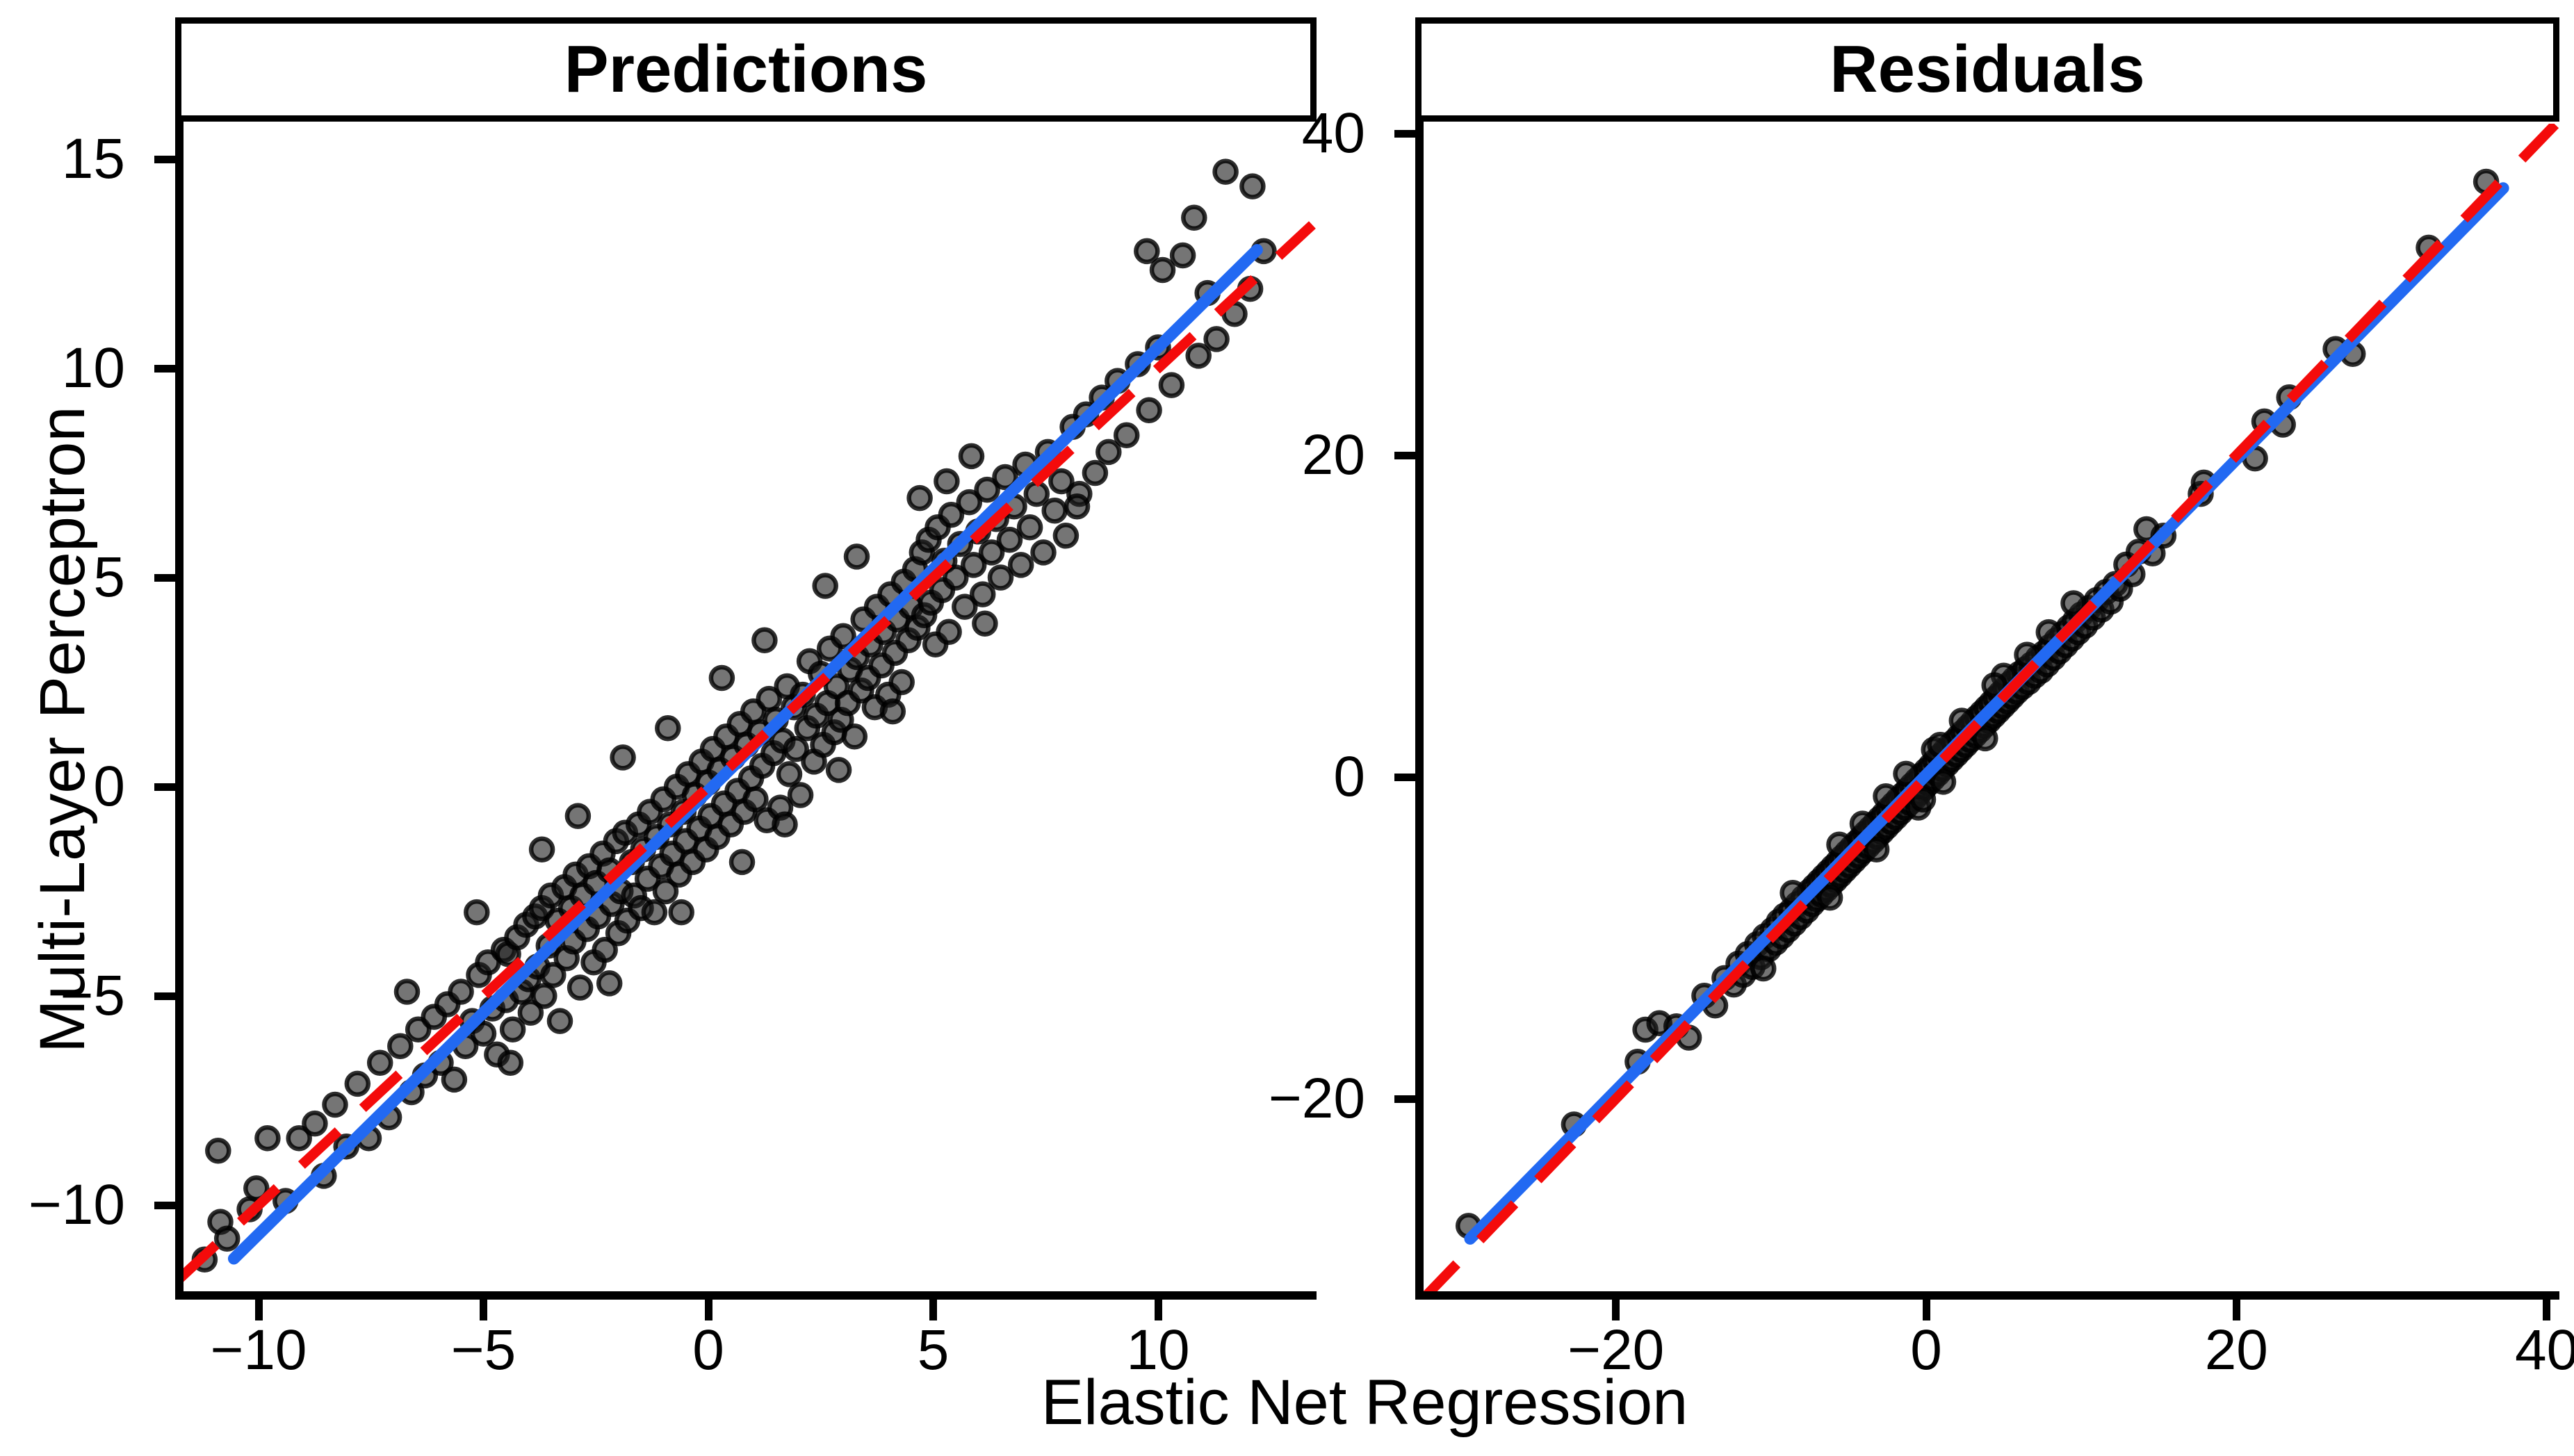 This screenshot has width=2574, height=1456. What do you see at coordinates (1333, 133) in the screenshot?
I see `y-tick-label: 40` at bounding box center [1333, 133].